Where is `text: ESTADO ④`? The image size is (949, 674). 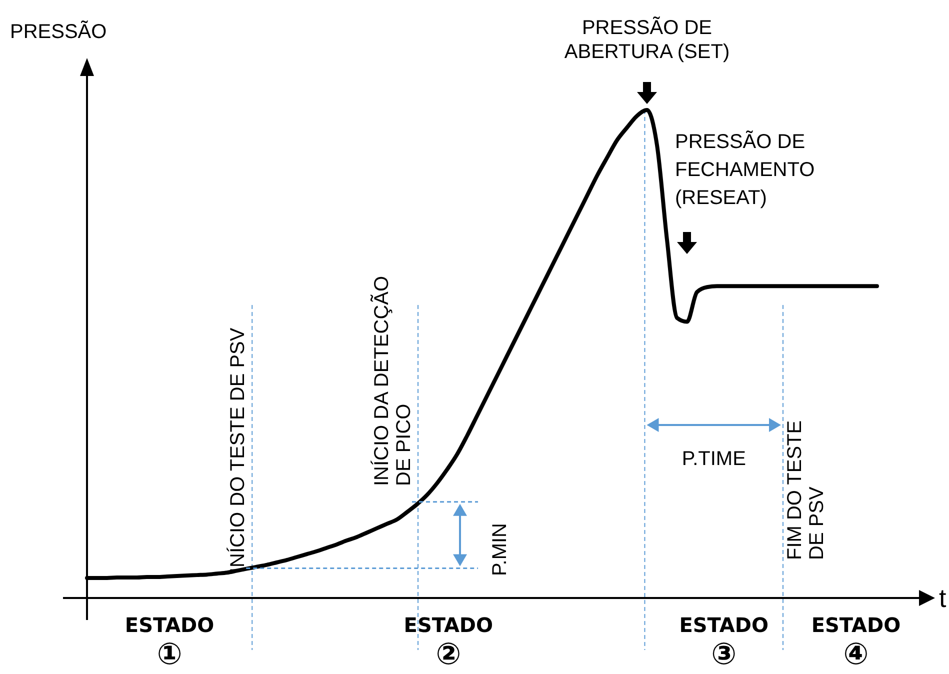 text: ESTADO ④ is located at coordinates (856, 642).